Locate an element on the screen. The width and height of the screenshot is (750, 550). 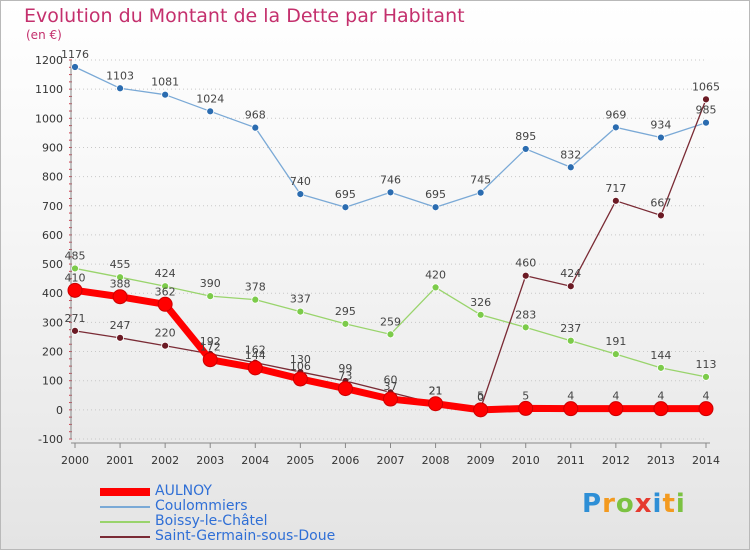
y-tick-label: 500 is located at coordinates (52, 264).